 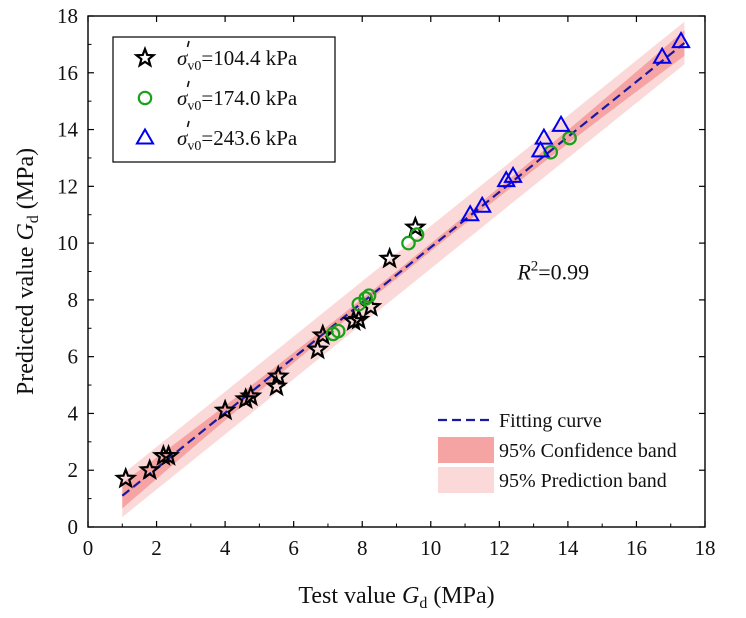 What do you see at coordinates (73, 357) in the screenshot?
I see `y-tick-label: 6` at bounding box center [73, 357].